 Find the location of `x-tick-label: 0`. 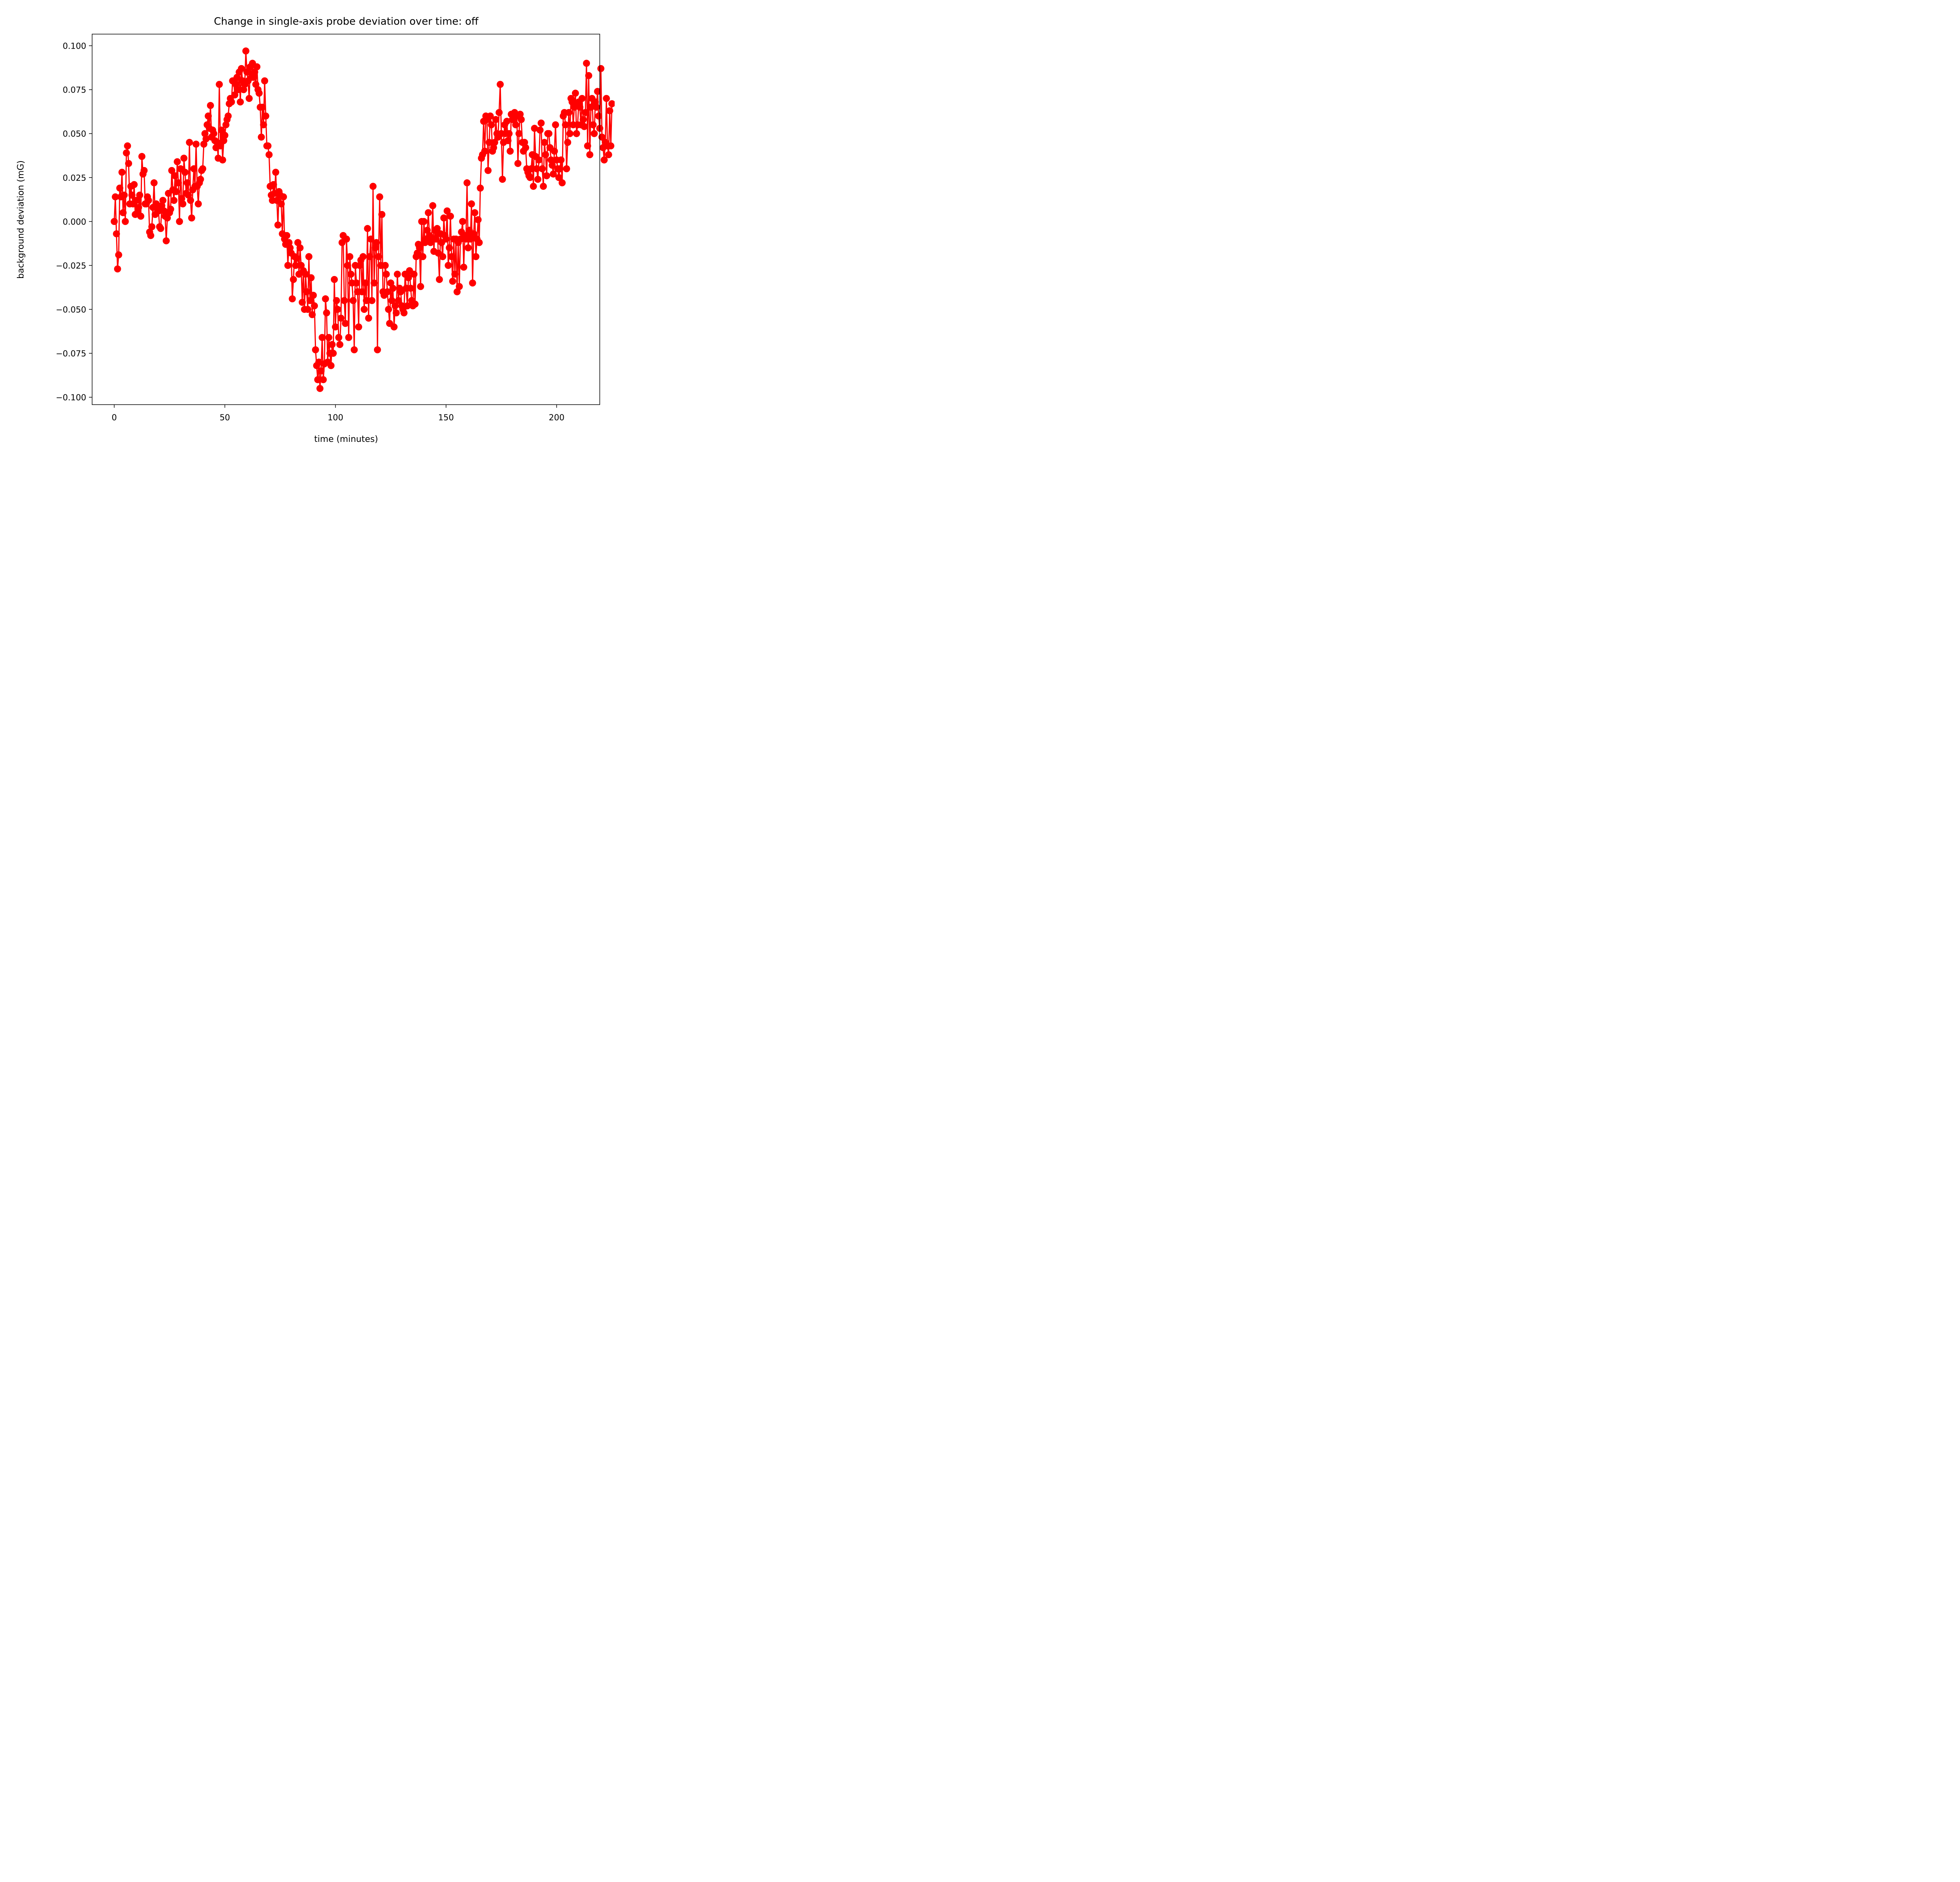

x-tick-label: 0 is located at coordinates (114, 417).